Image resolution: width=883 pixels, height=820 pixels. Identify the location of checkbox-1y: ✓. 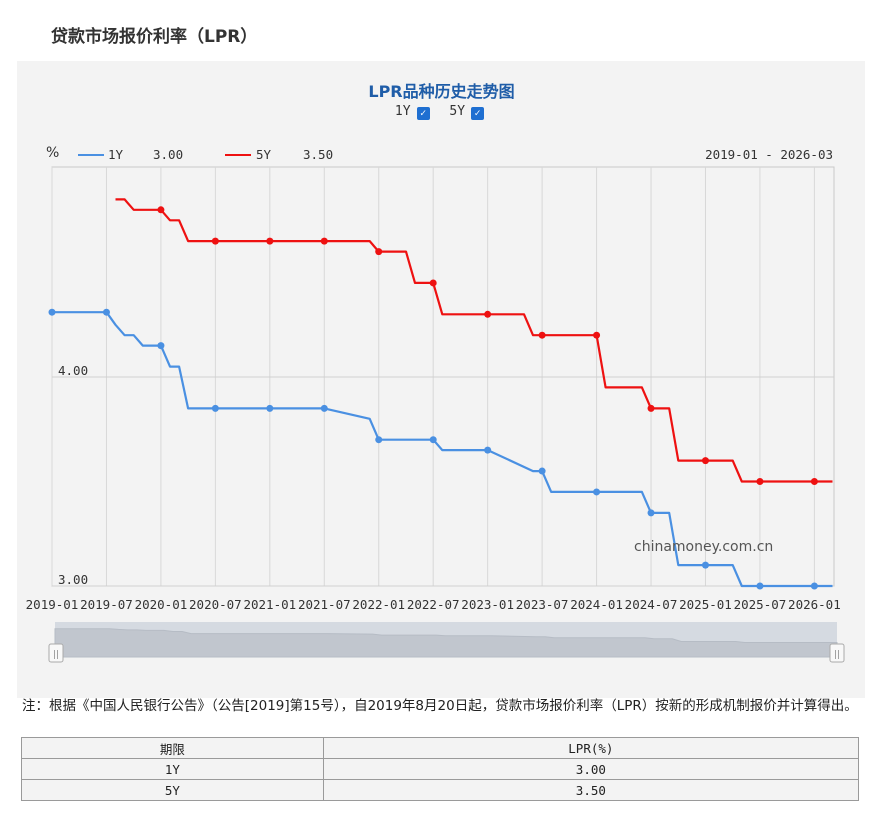
(423, 113).